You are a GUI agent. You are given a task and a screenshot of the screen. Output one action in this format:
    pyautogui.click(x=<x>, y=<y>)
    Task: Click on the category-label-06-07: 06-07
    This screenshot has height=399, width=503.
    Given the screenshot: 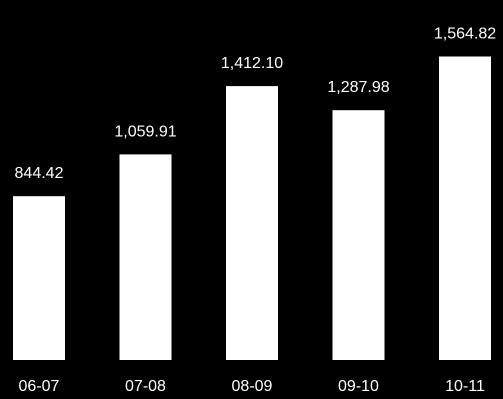 What is the action you would take?
    pyautogui.click(x=39, y=386)
    